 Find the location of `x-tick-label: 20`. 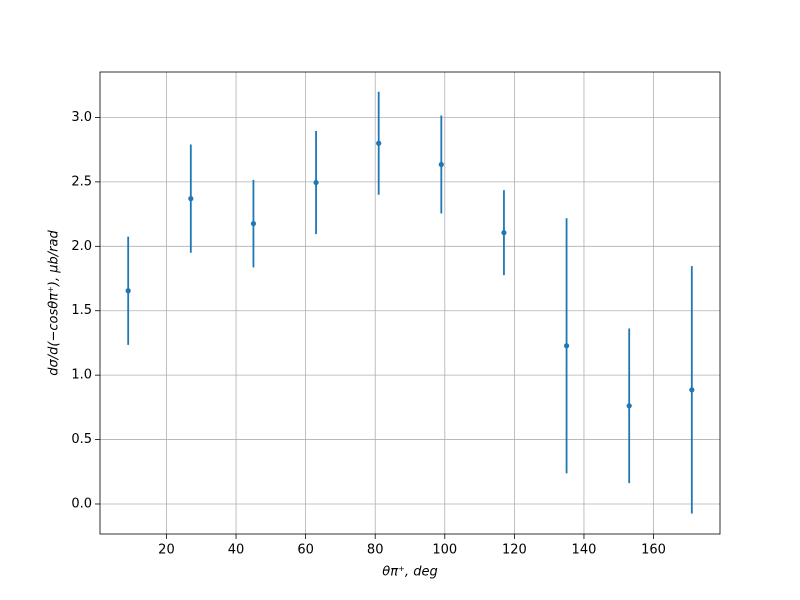

x-tick-label: 20 is located at coordinates (166, 550).